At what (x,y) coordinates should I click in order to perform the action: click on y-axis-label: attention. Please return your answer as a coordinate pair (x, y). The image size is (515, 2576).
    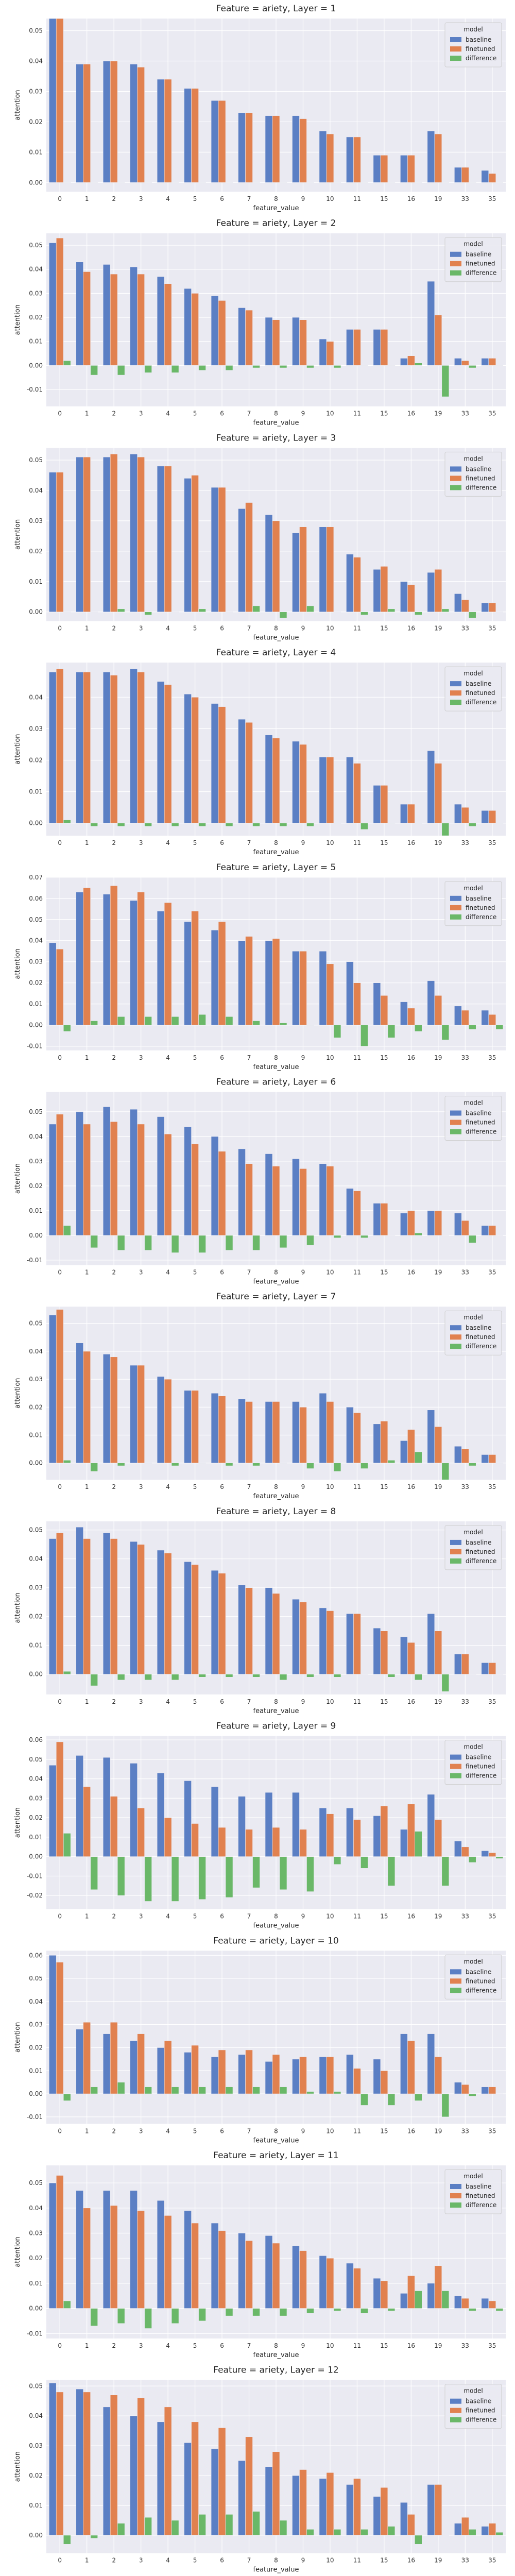
    Looking at the image, I should click on (18, 1178).